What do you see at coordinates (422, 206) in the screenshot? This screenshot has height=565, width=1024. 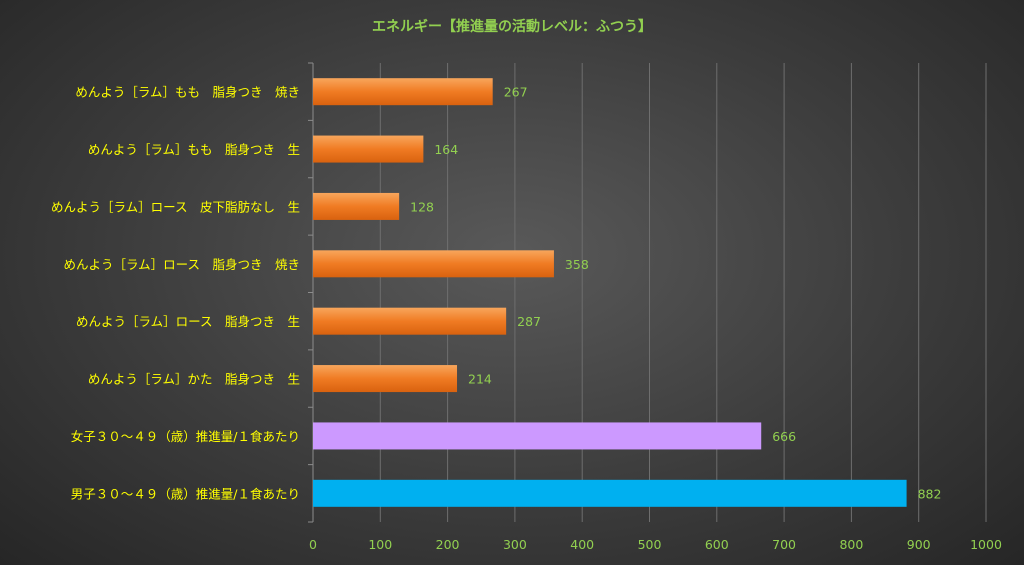 I see `data-label: 128` at bounding box center [422, 206].